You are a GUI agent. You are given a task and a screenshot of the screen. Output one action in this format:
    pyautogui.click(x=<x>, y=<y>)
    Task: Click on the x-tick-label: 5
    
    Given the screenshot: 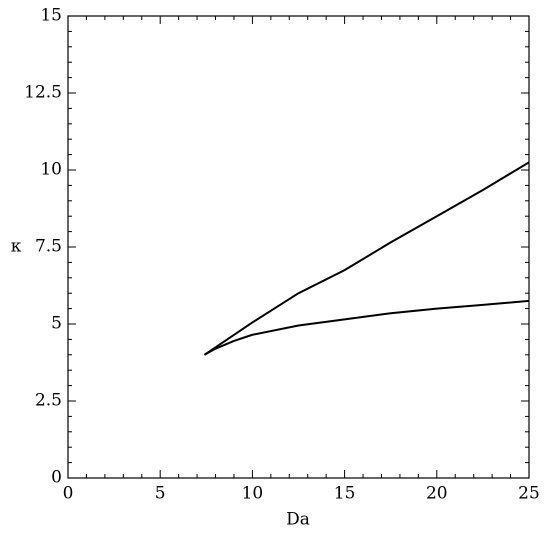 What is the action you would take?
    pyautogui.click(x=160, y=494)
    